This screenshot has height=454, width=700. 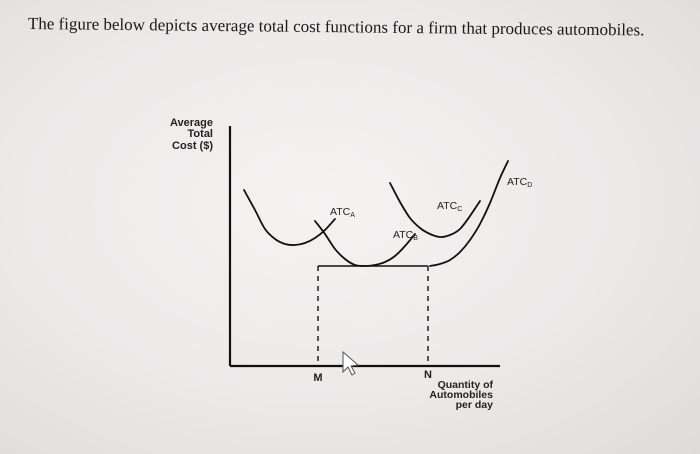 I want to click on y-axis-label-line-2: Total, so click(x=200, y=134).